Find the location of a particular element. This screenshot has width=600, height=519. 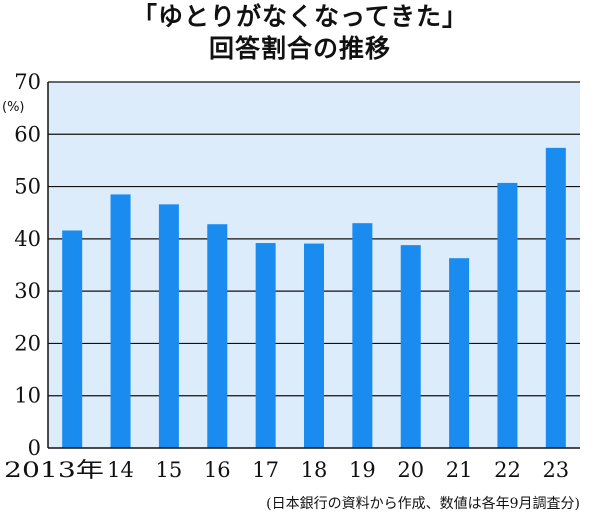

chart-title: 「ゆとりがなくなってきた」 is located at coordinates (299, 16).